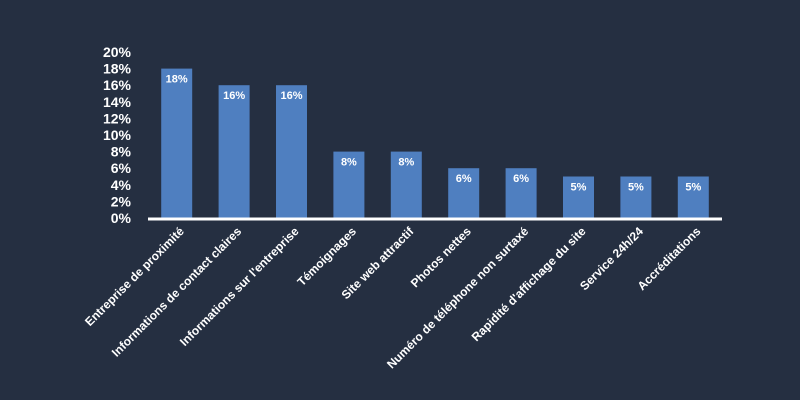 This screenshot has height=400, width=800. I want to click on y-tick-label: 10%, so click(117, 135).